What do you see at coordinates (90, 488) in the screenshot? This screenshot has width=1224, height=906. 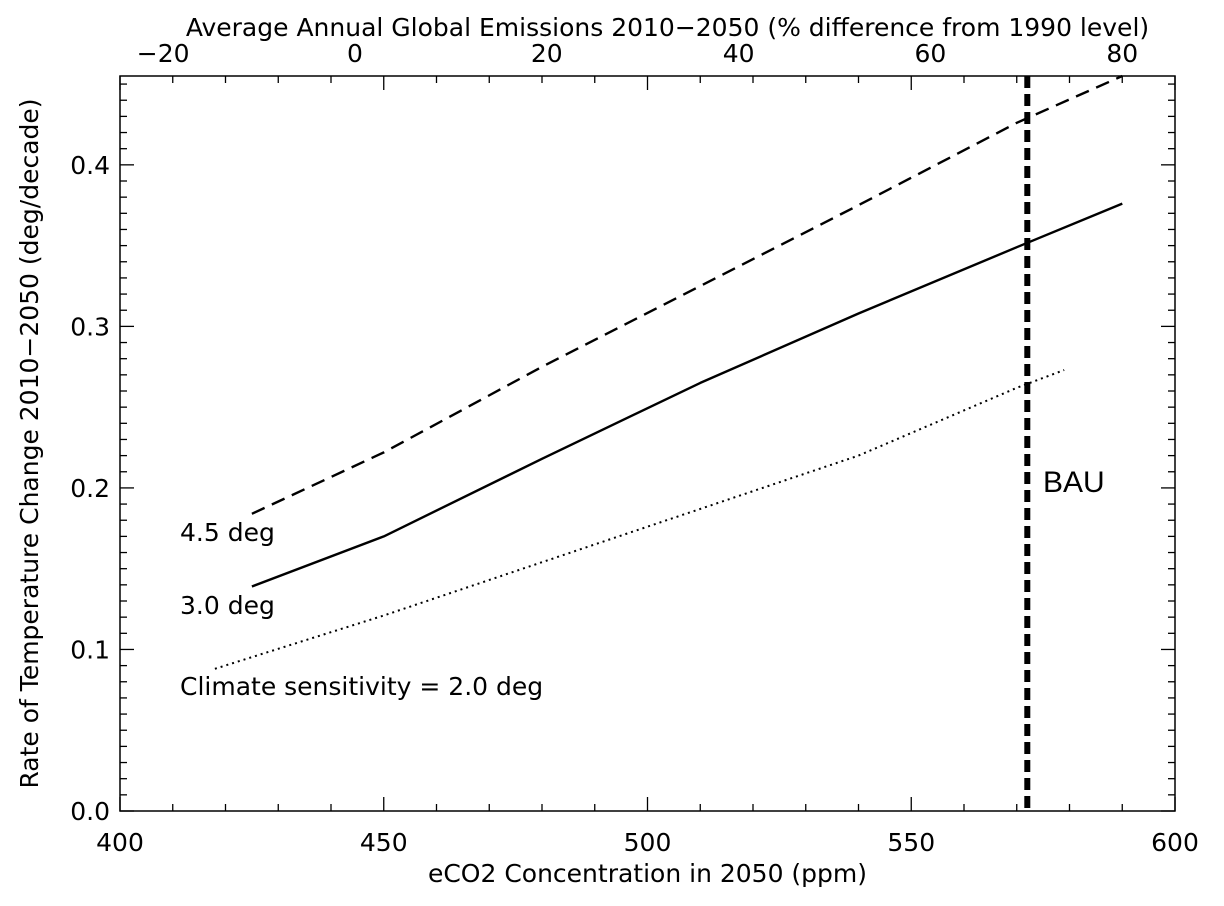 I see `y-tick-label: 0.2` at bounding box center [90, 488].